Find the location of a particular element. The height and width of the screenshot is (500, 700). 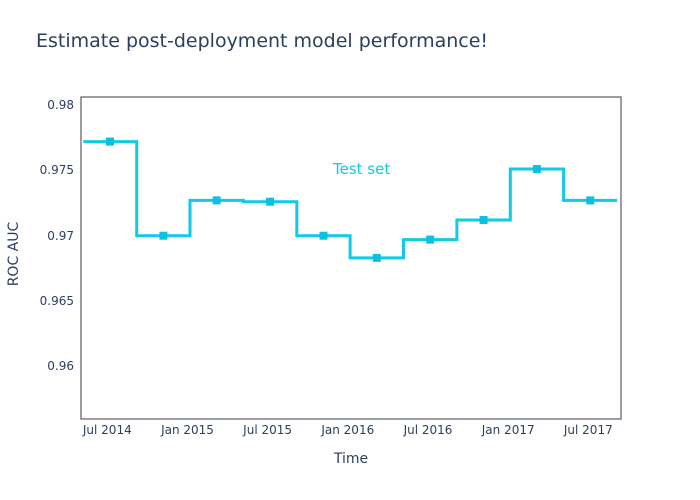

y-tick-label: 0.965 is located at coordinates (56, 301).